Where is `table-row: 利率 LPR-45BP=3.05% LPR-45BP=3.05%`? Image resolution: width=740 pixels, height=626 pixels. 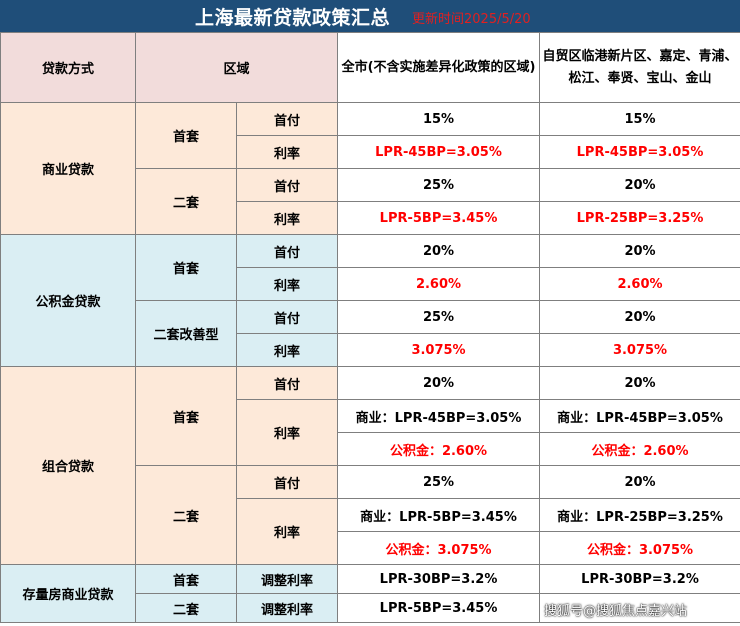
table-row: 利率 LPR-45BP=3.05% LPR-45BP=3.05% is located at coordinates (370, 152).